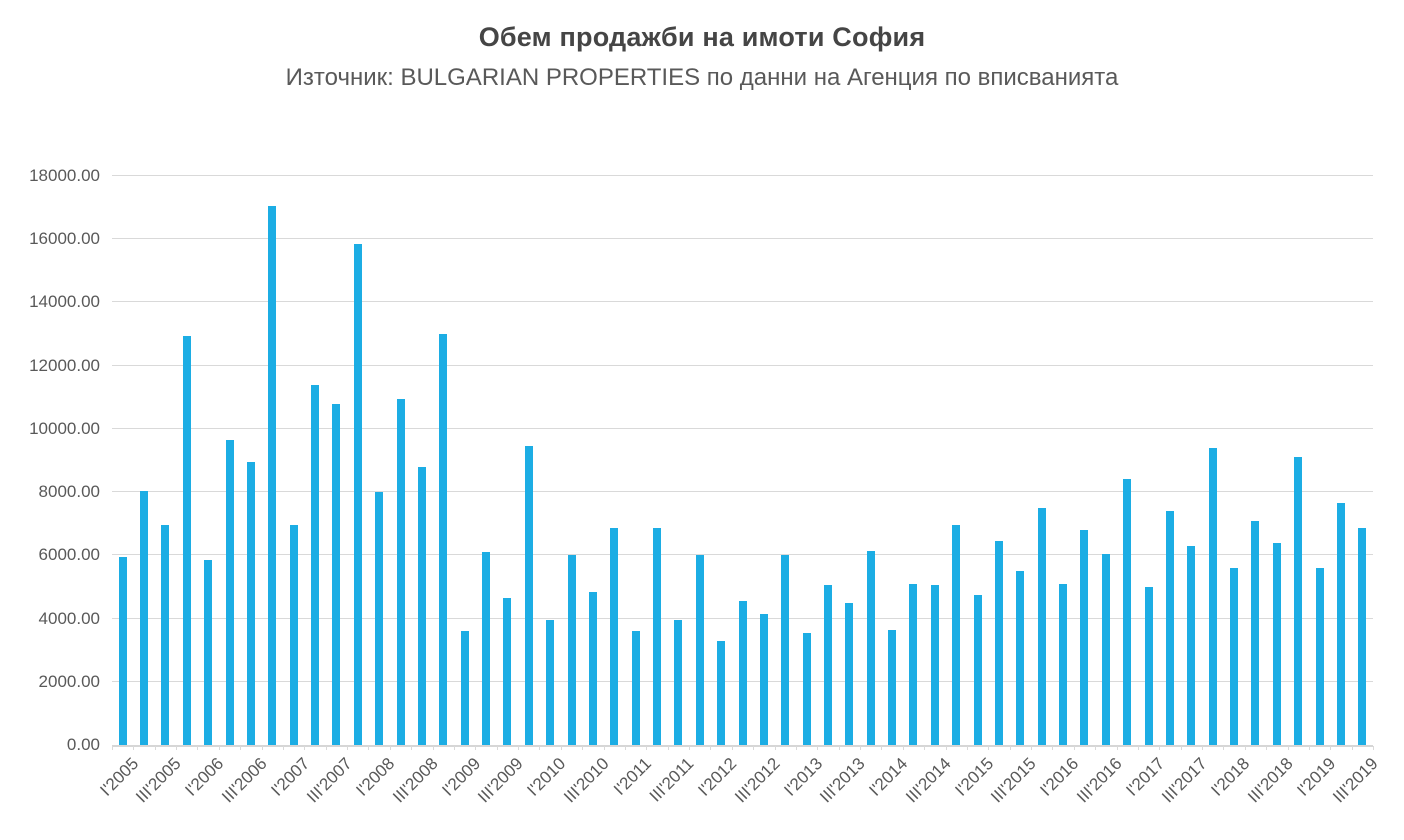  I want to click on x-tick-label: III'2005, so click(158, 780).